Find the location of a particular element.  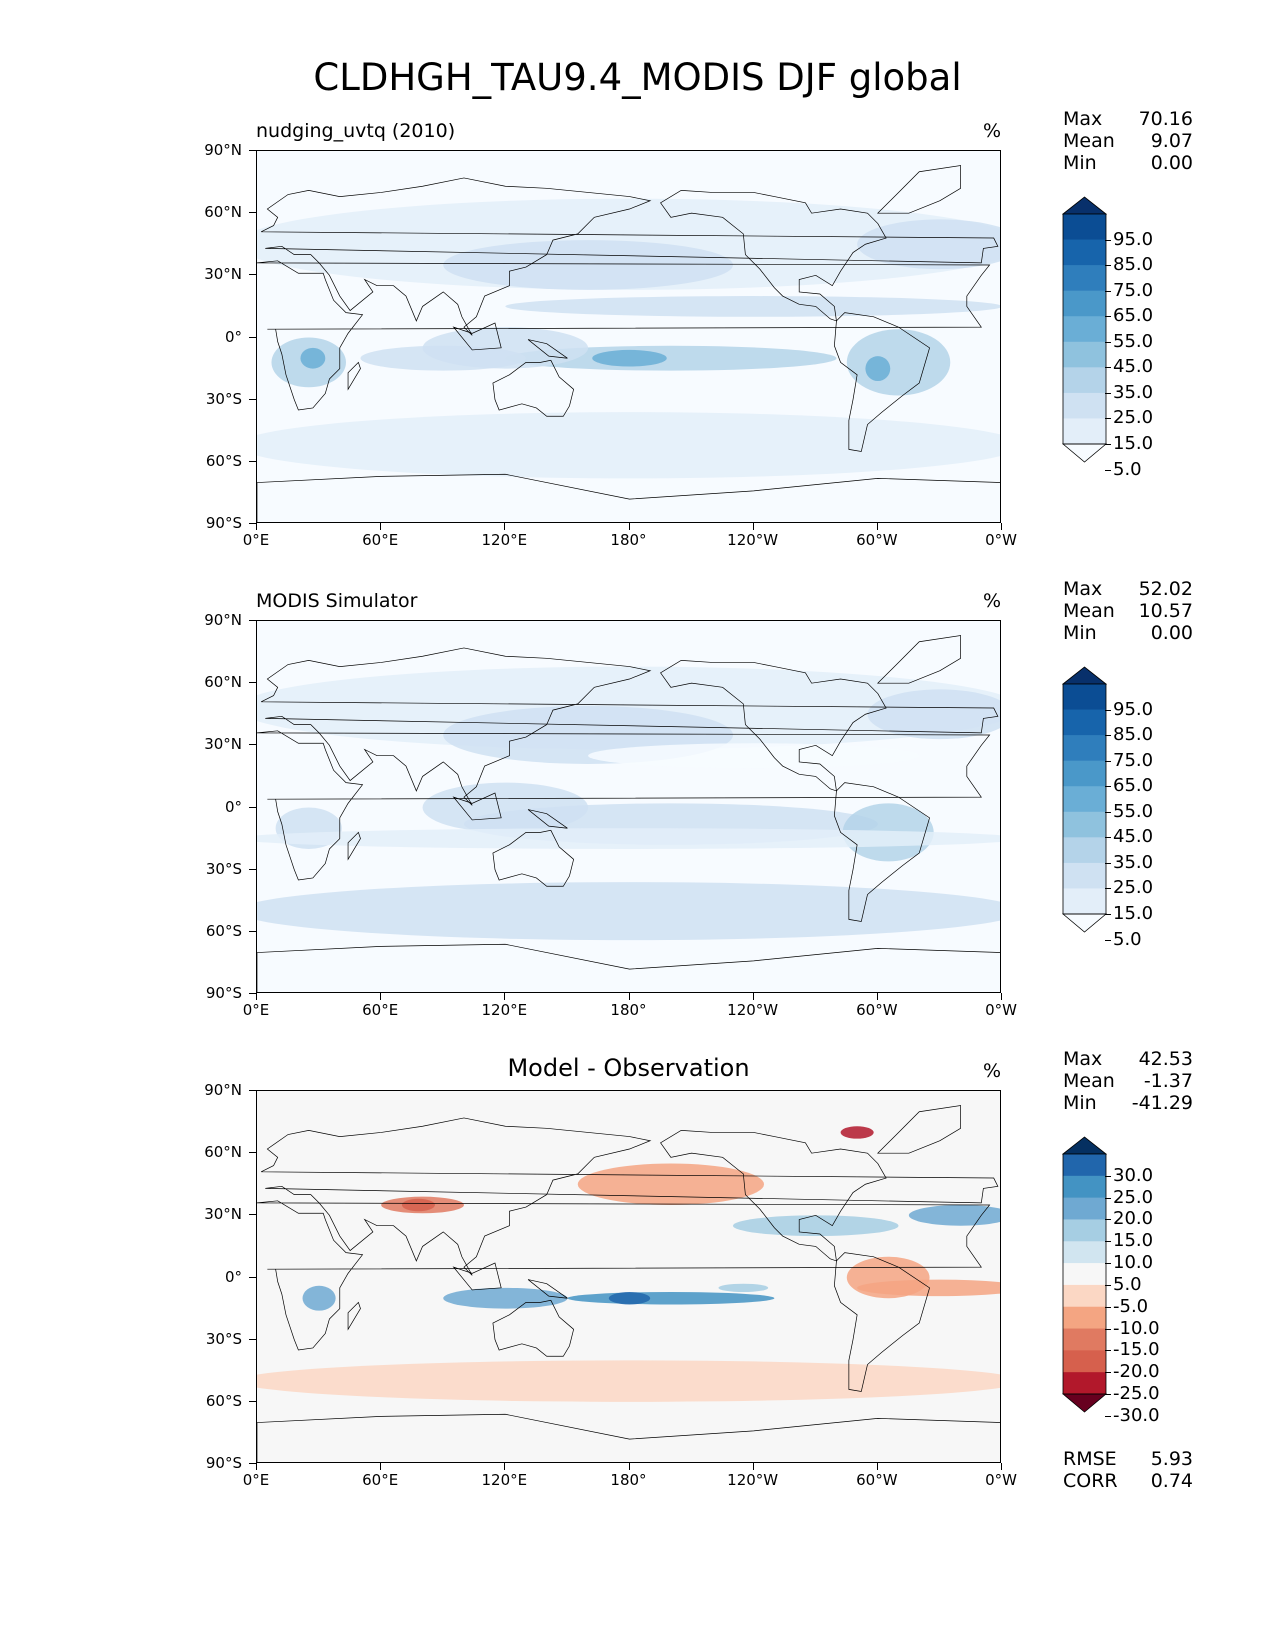

mean-value: 10.57 is located at coordinates (1165, 611).